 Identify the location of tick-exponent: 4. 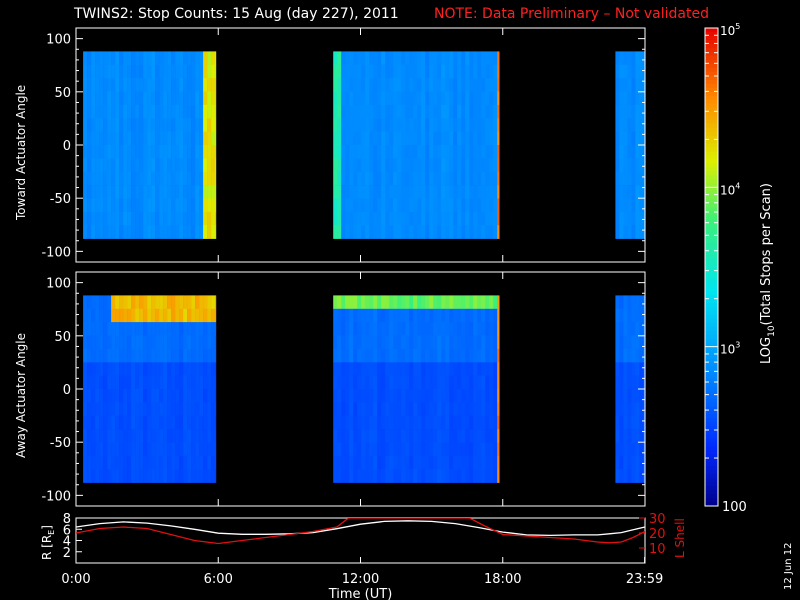
(737, 185).